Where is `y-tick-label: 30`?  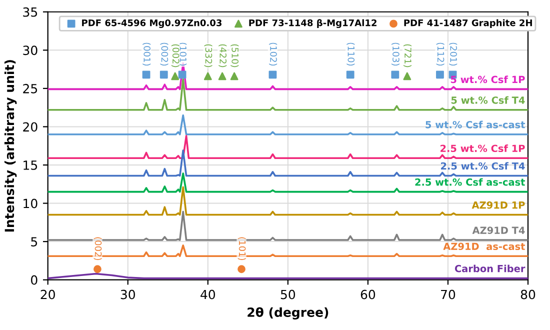 y-tick-label: 30 is located at coordinates (30, 51).